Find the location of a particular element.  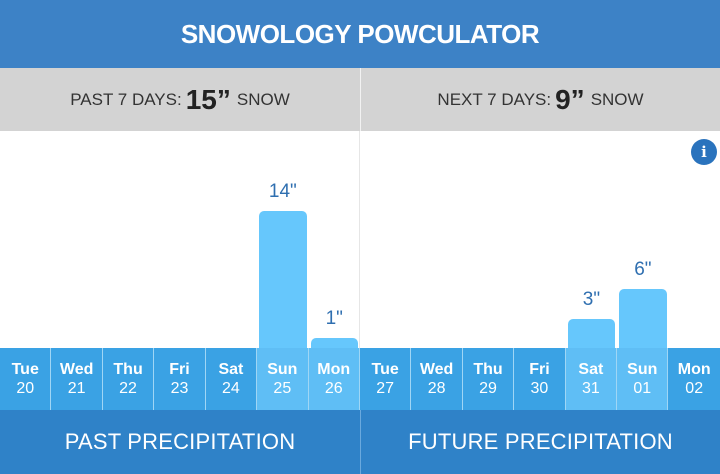

snow-bar-label: 1" is located at coordinates (334, 318).